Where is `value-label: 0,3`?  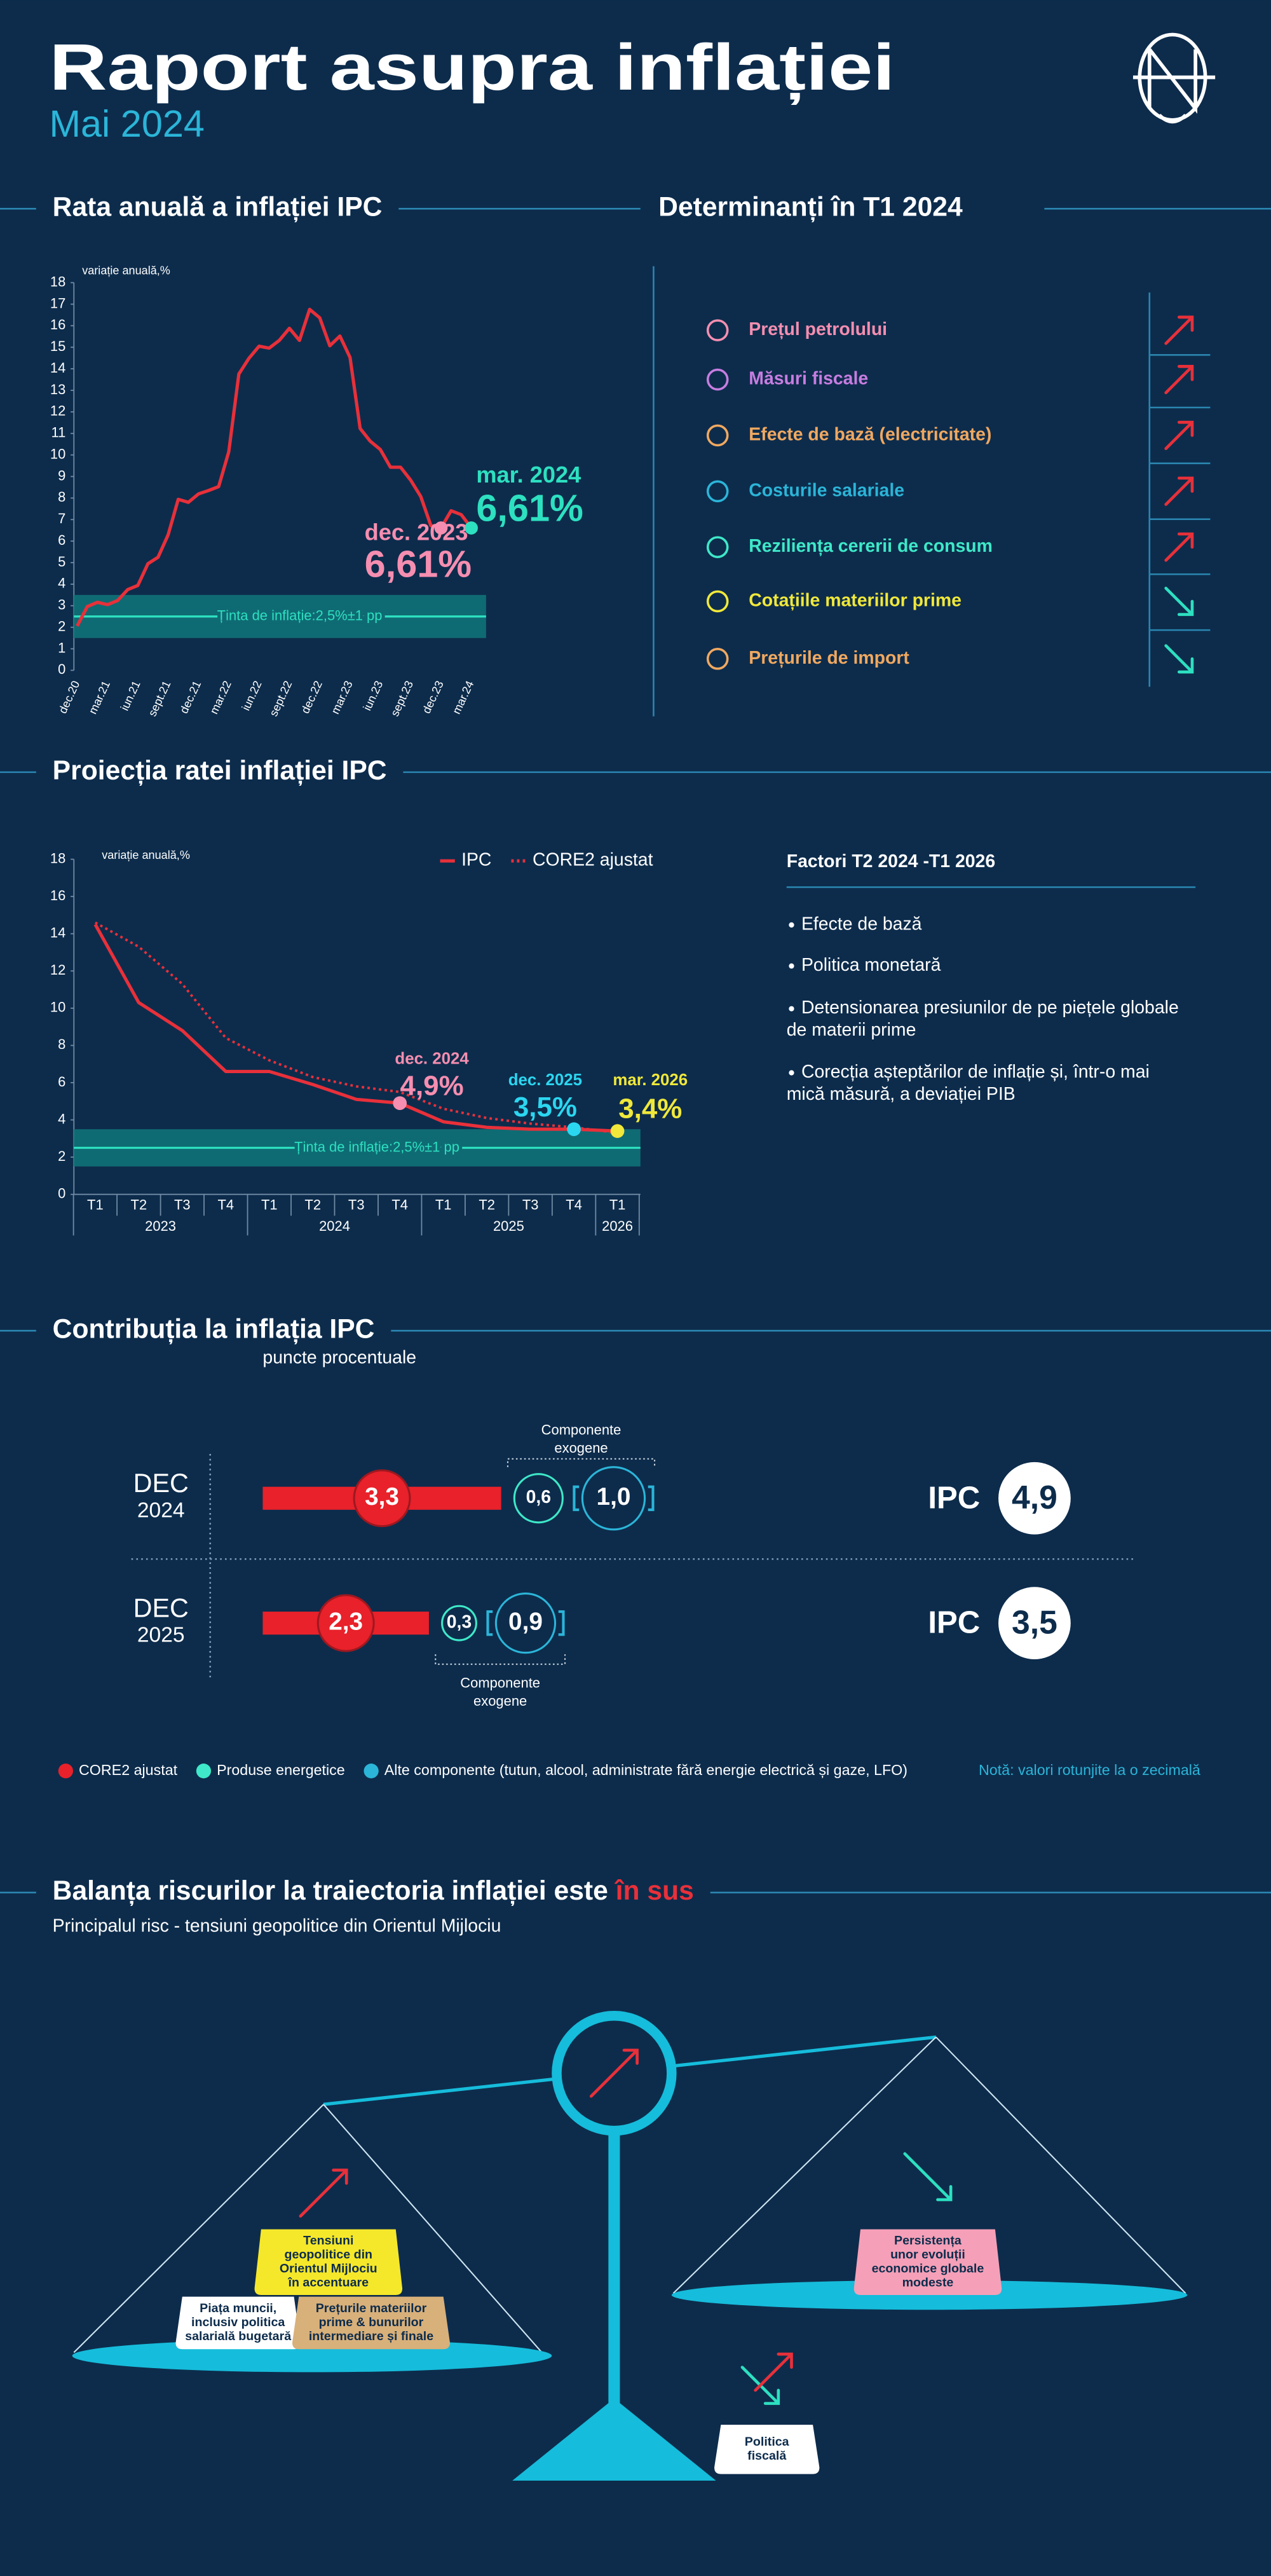
value-label: 0,3 is located at coordinates (459, 1622).